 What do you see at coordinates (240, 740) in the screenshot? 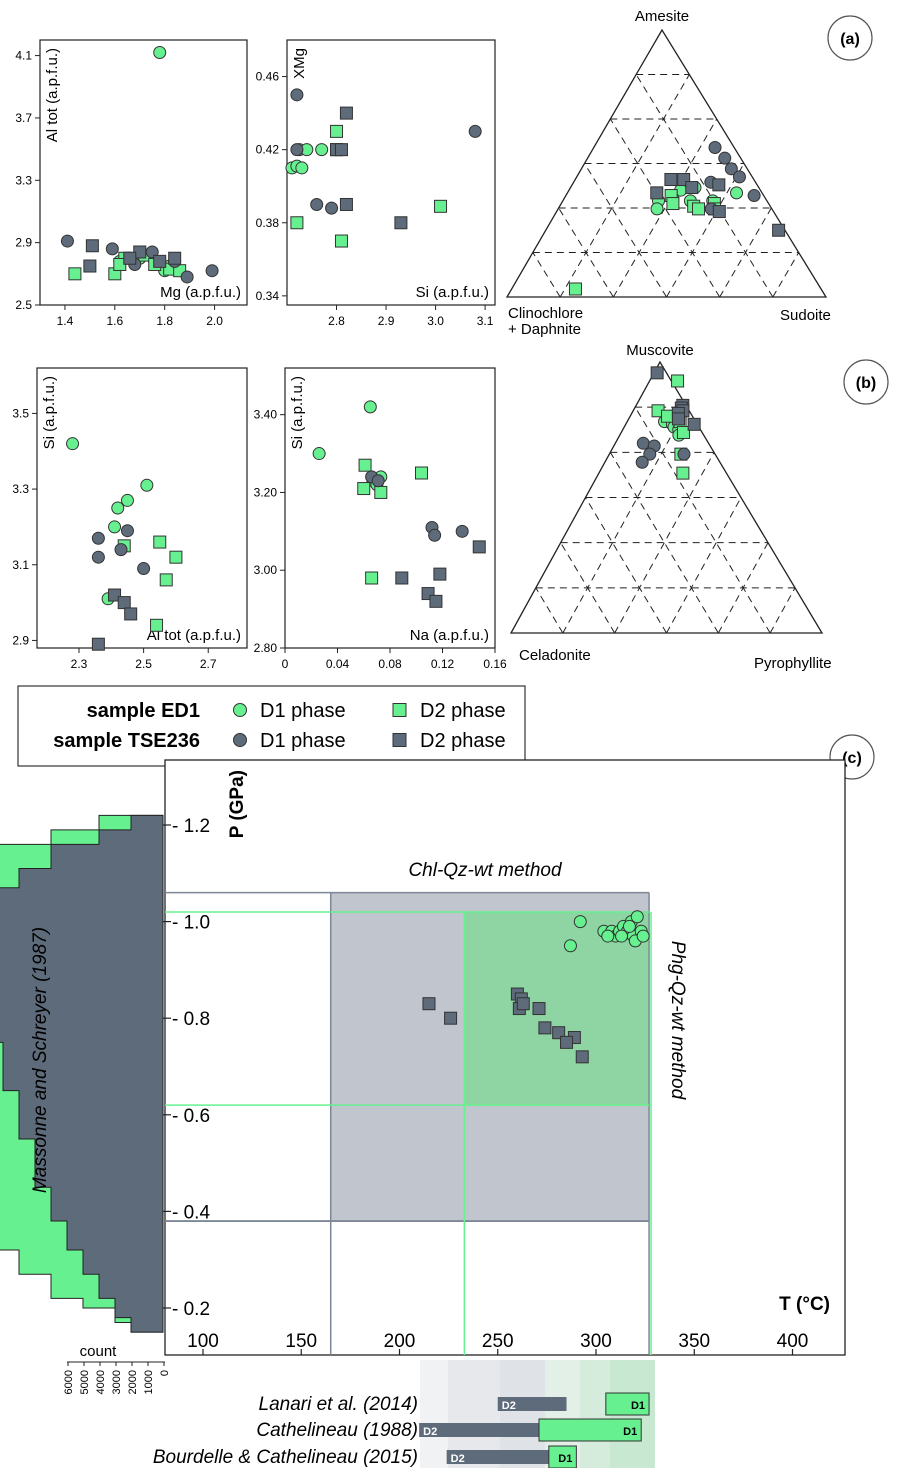
I see `legend-tse236-d1-marker` at bounding box center [240, 740].